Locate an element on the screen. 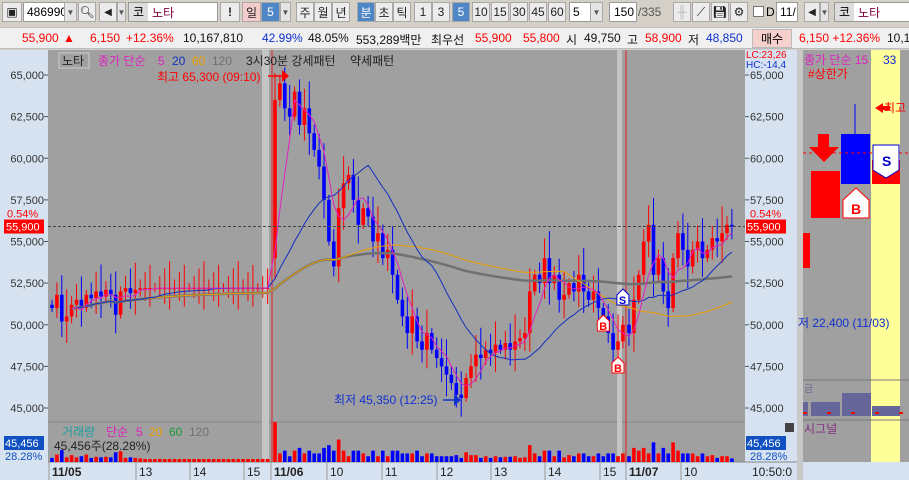 Image resolution: width=909 pixels, height=480 pixels. code-dropdown-chevron-down-icon: ▼ is located at coordinates (70, 12).